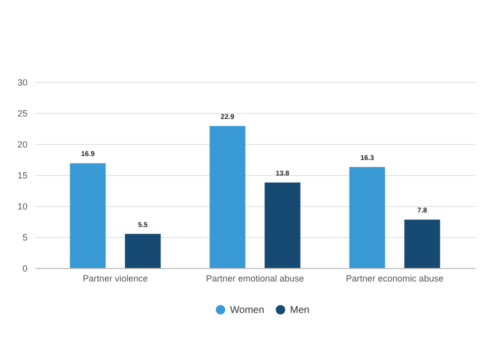  I want to click on y-tick-label: 5, so click(25, 237).